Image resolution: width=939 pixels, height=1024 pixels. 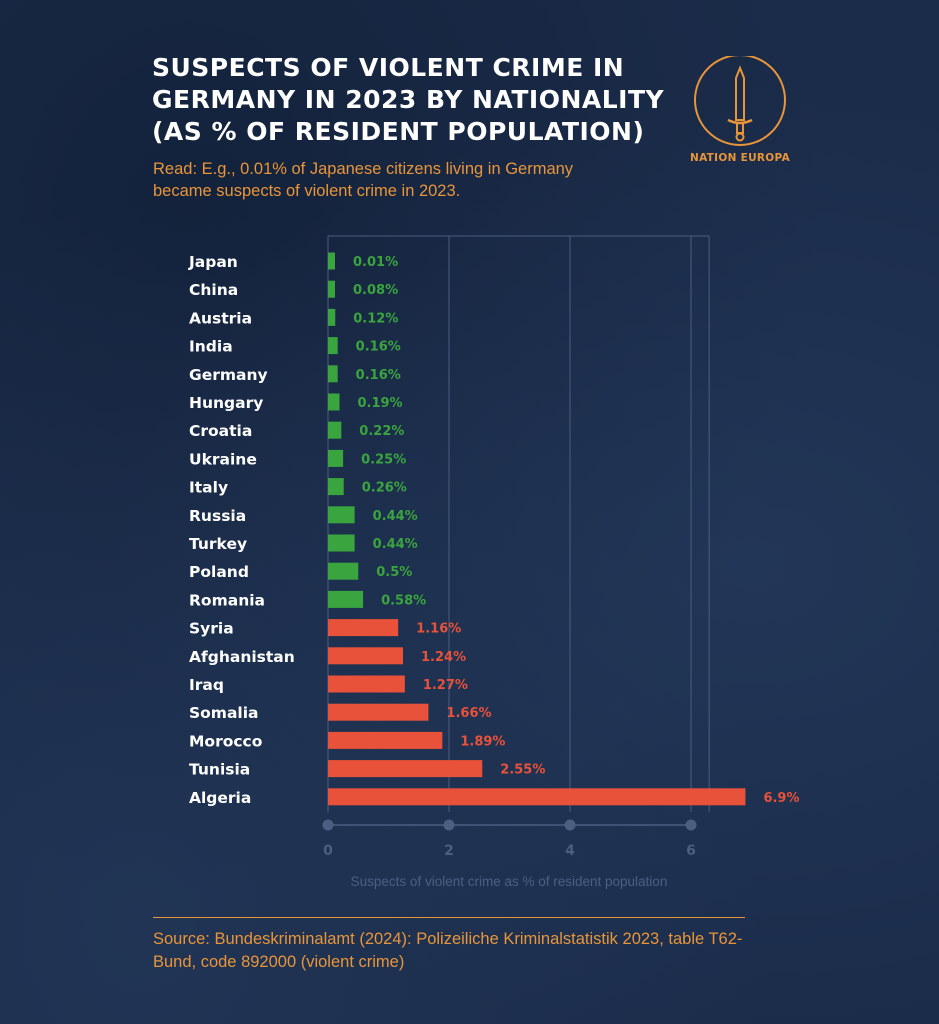 I want to click on category-label: Croatia, so click(x=220, y=431).